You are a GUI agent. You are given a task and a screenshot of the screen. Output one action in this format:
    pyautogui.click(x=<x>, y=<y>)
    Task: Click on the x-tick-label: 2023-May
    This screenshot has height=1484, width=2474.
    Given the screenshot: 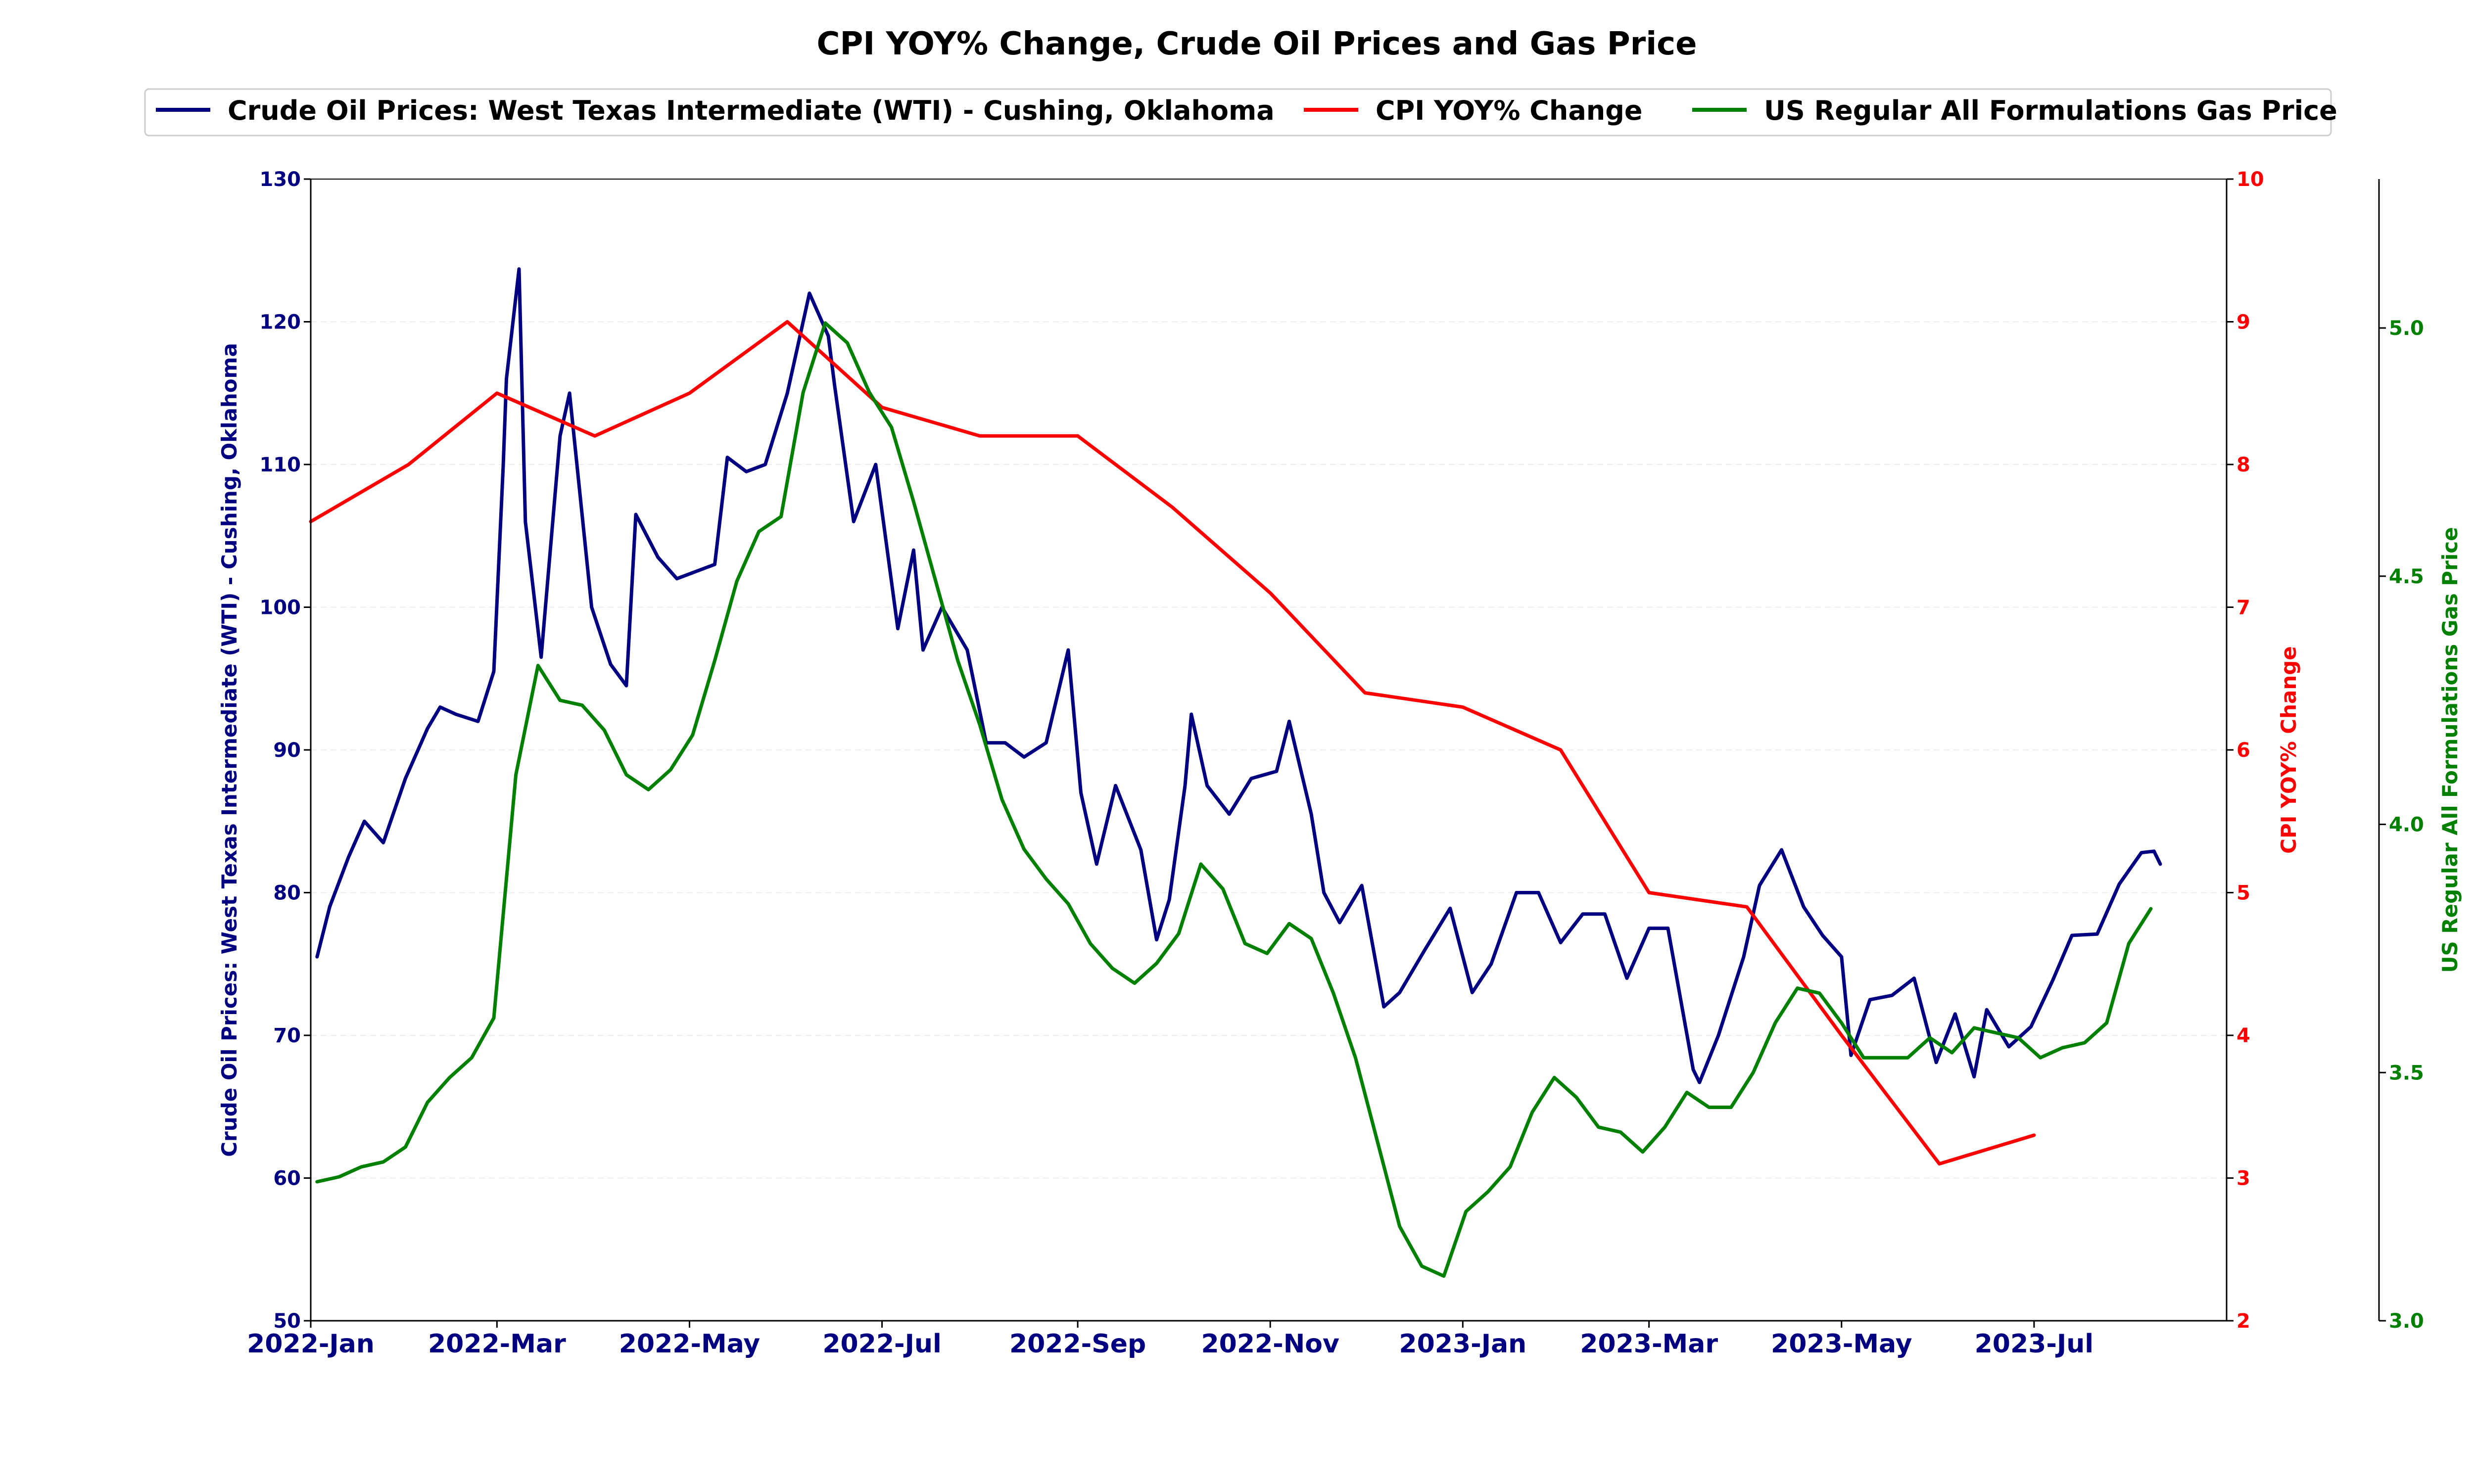 What is the action you would take?
    pyautogui.click(x=1842, y=1344)
    